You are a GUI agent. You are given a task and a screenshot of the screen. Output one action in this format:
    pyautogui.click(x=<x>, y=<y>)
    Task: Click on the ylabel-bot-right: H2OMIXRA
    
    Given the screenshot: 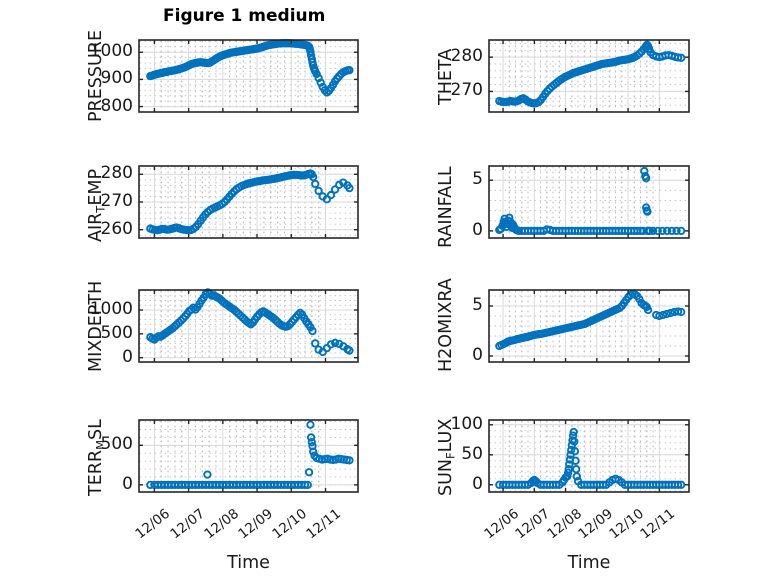 What is the action you would take?
    pyautogui.click(x=446, y=324)
    